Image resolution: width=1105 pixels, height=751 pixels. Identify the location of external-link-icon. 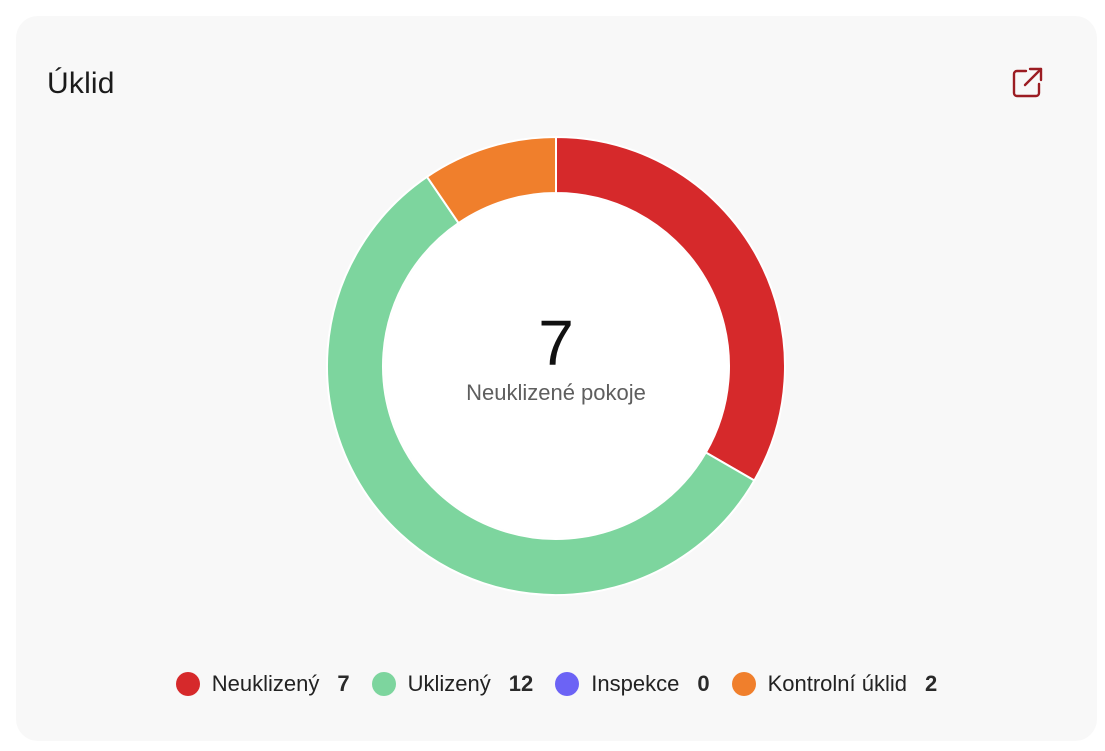
(1027, 85).